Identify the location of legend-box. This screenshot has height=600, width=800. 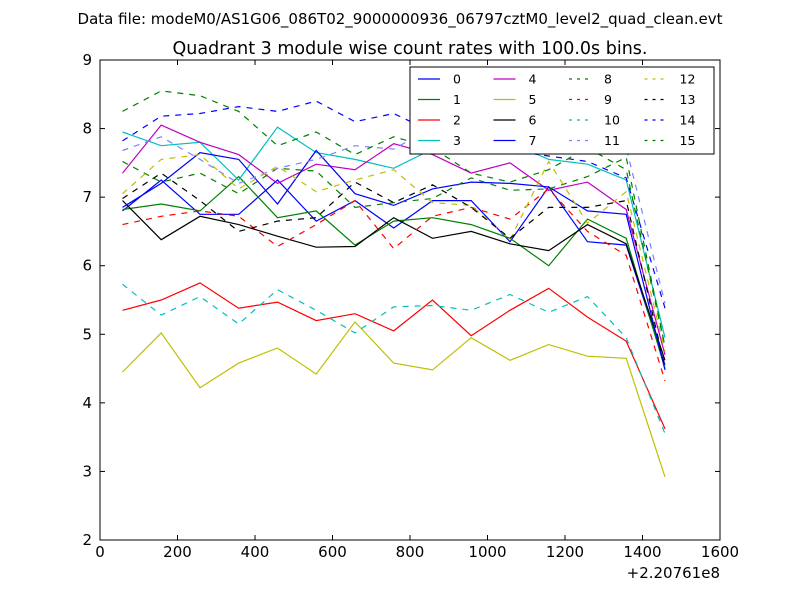
(562, 110).